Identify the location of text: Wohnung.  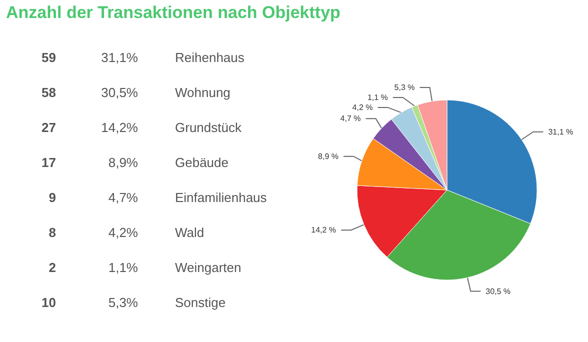
(203, 92).